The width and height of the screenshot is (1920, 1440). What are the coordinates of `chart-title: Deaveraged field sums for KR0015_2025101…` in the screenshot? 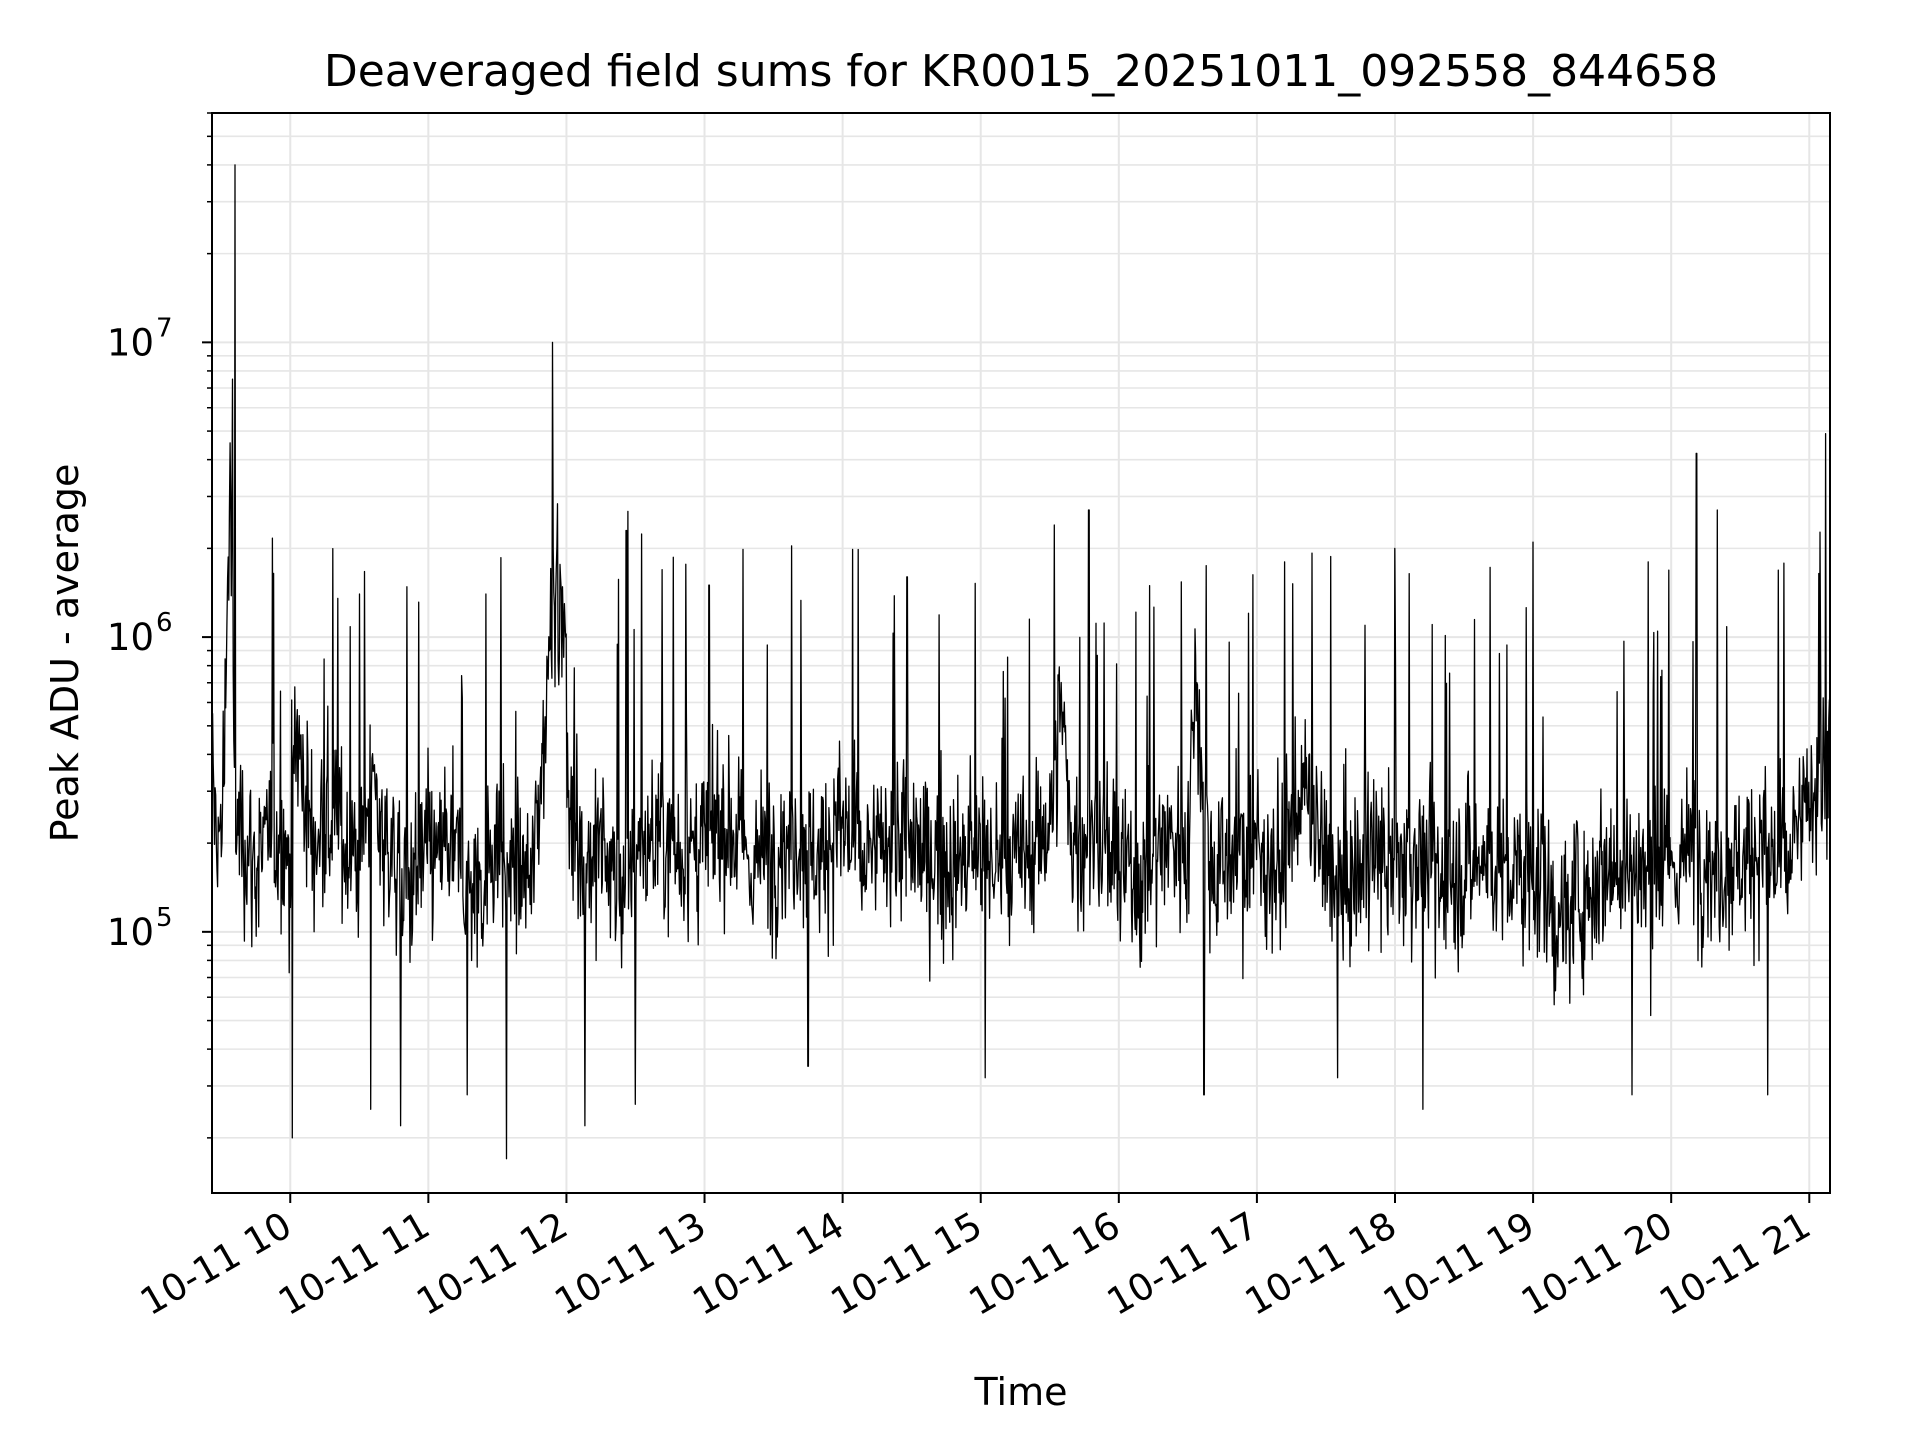 It's located at (1021, 71).